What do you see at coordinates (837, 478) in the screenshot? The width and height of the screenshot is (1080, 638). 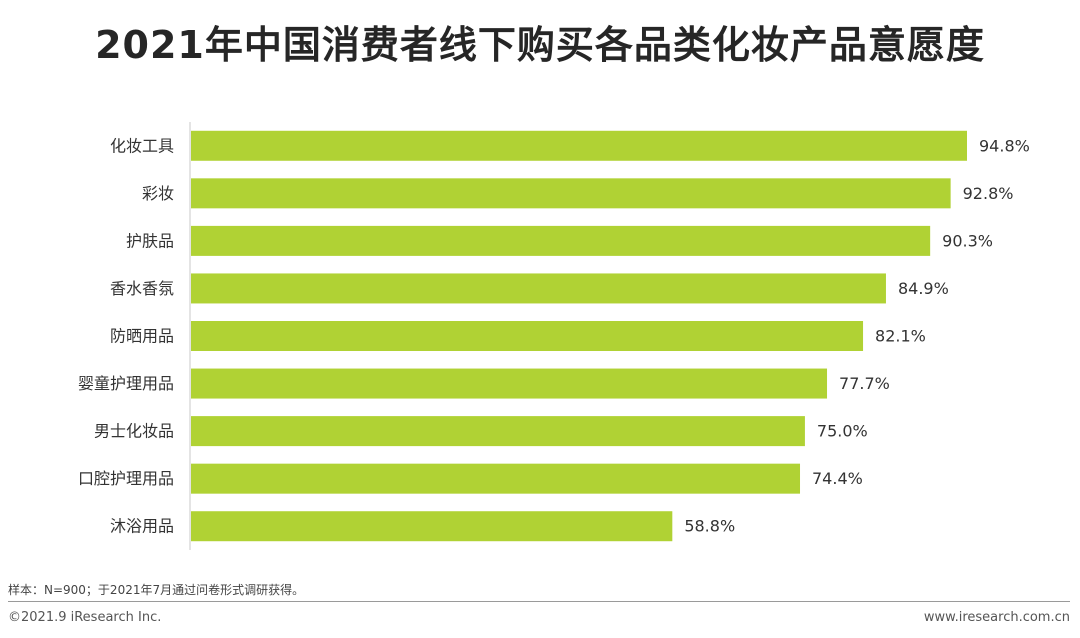 I see `value-label-7: 74.4%` at bounding box center [837, 478].